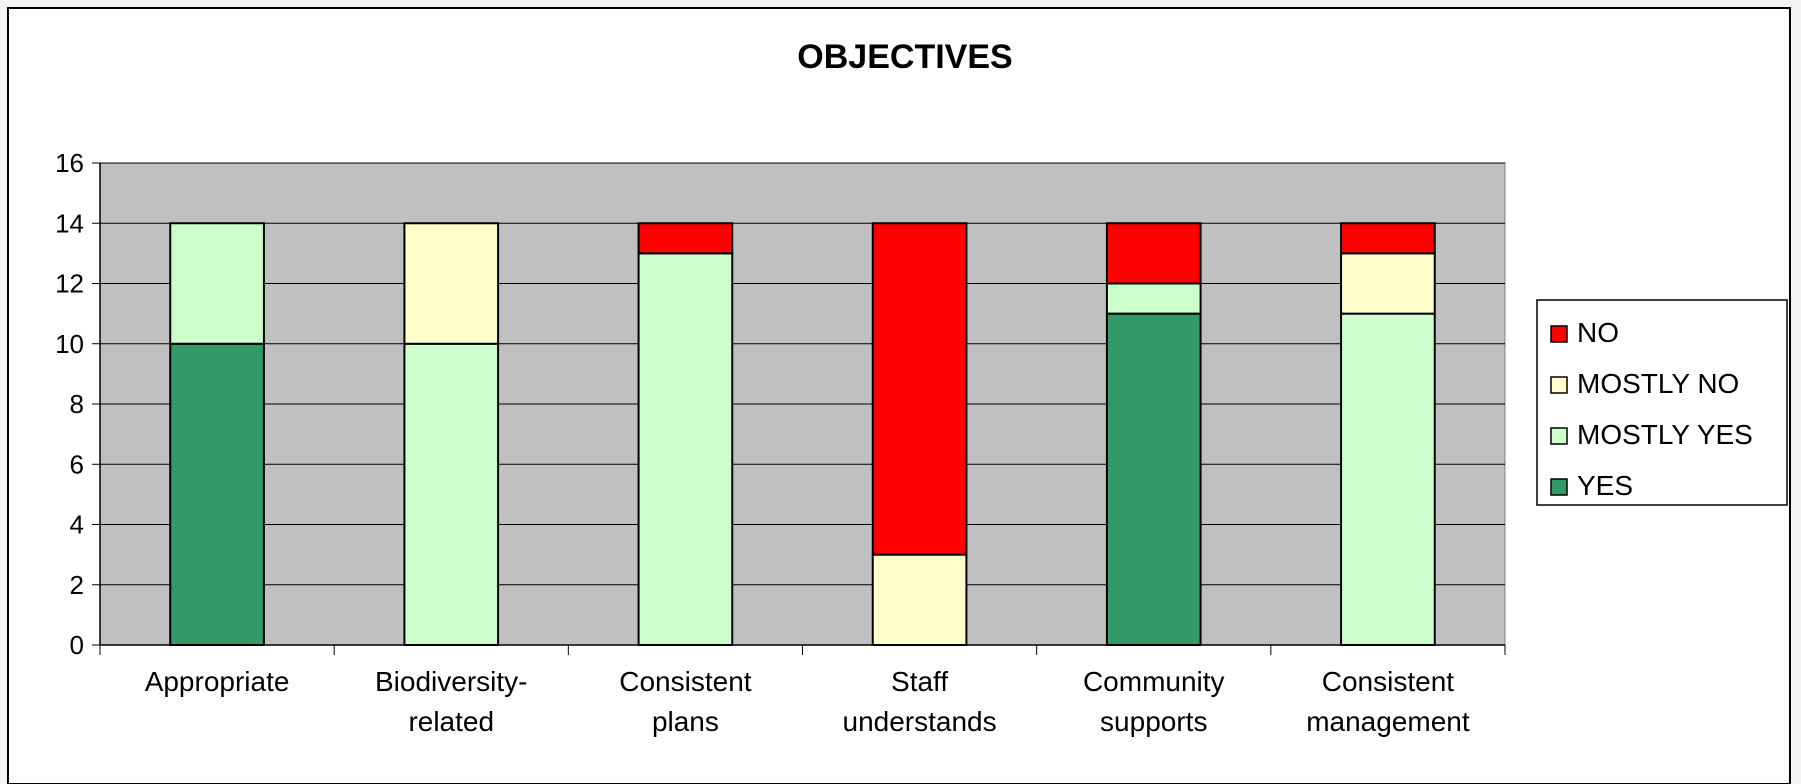 The width and height of the screenshot is (1801, 784). Describe the element at coordinates (77, 404) in the screenshot. I see `y-tick-label: 8` at that location.